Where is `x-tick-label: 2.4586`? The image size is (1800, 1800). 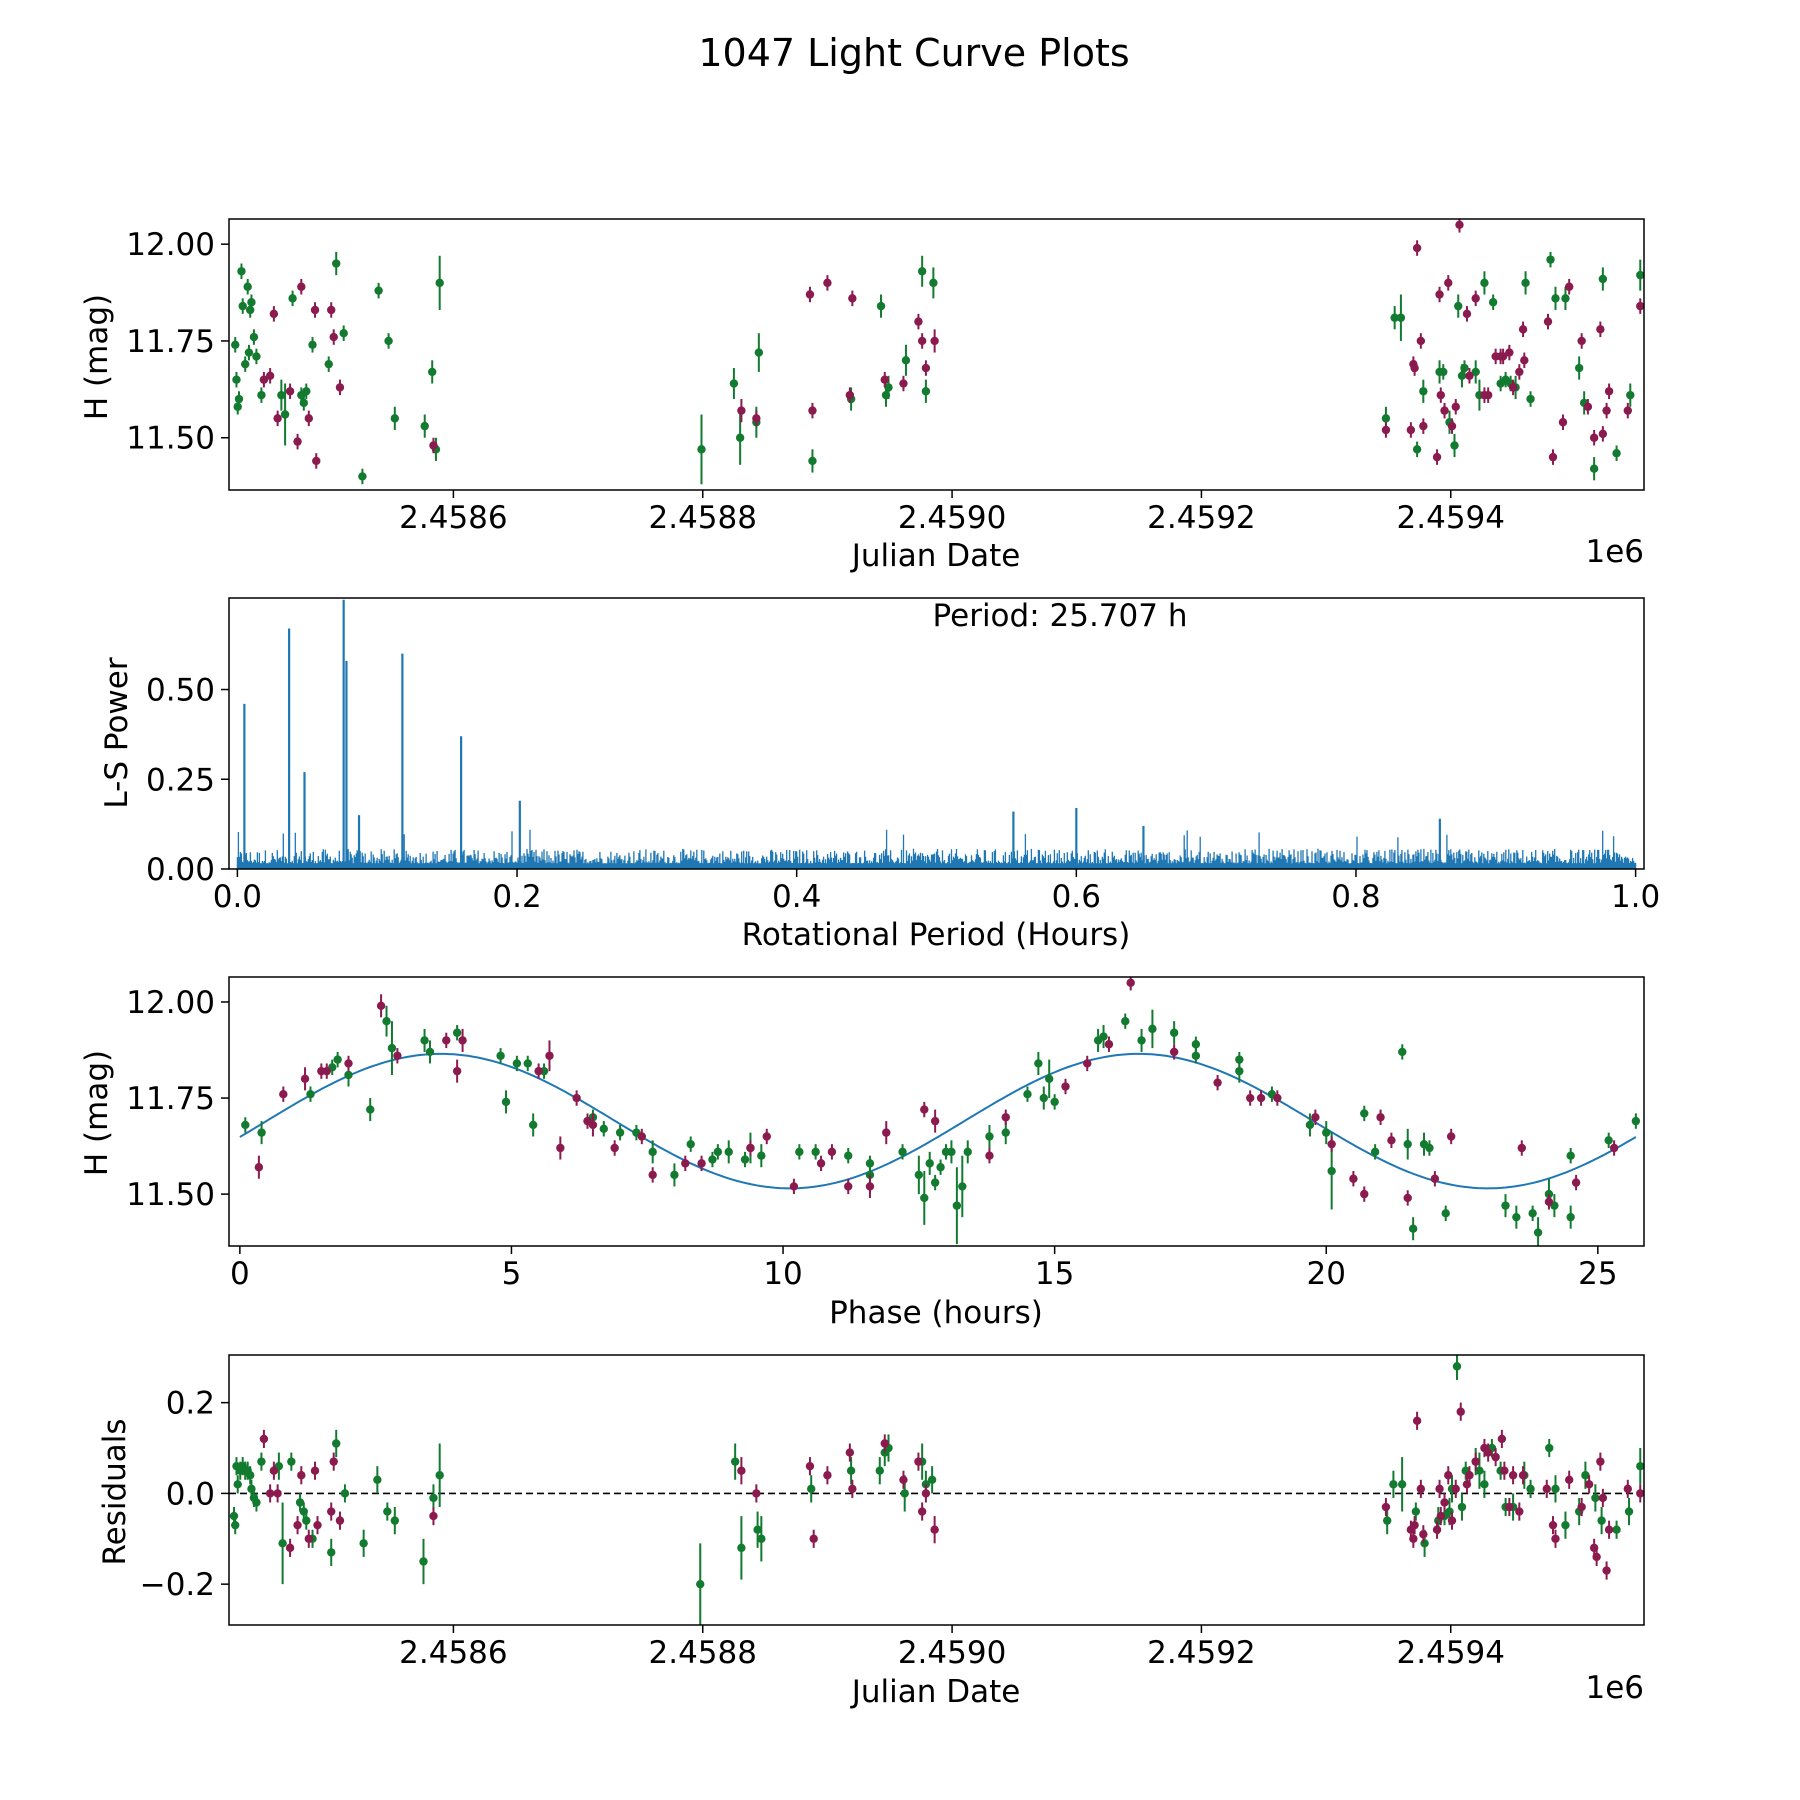
x-tick-label: 2.4586 is located at coordinates (453, 518).